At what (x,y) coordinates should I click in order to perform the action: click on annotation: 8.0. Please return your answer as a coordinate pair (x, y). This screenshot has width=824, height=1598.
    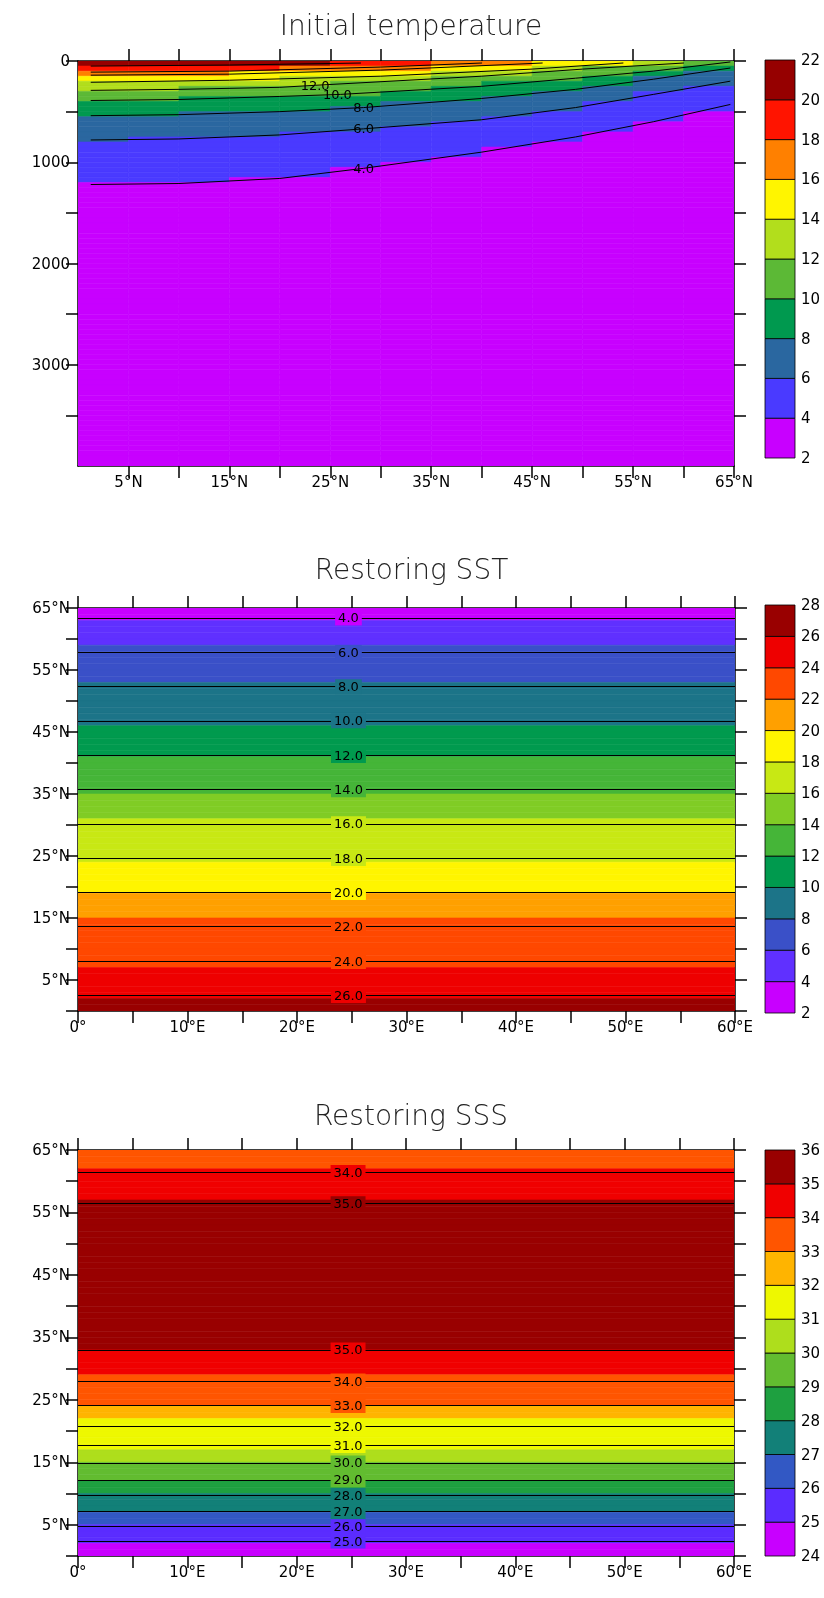
    Looking at the image, I should click on (348, 687).